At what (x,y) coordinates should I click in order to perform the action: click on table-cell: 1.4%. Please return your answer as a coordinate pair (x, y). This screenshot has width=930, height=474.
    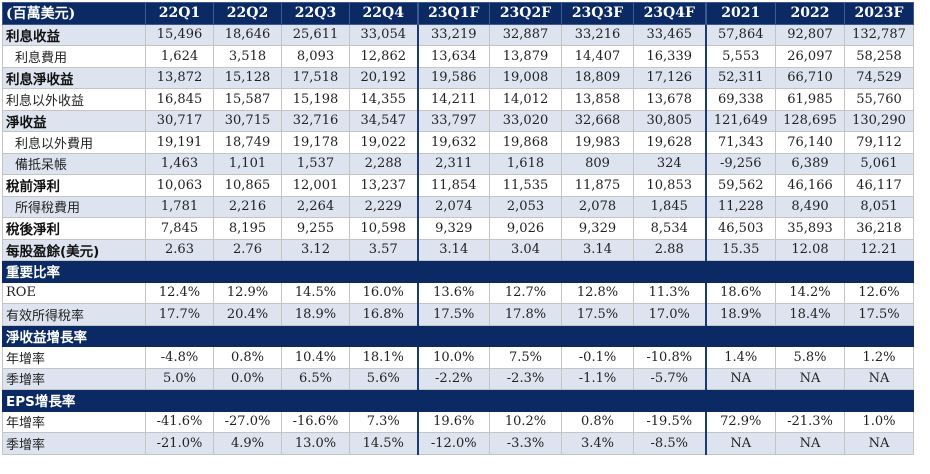
    Looking at the image, I should click on (740, 357).